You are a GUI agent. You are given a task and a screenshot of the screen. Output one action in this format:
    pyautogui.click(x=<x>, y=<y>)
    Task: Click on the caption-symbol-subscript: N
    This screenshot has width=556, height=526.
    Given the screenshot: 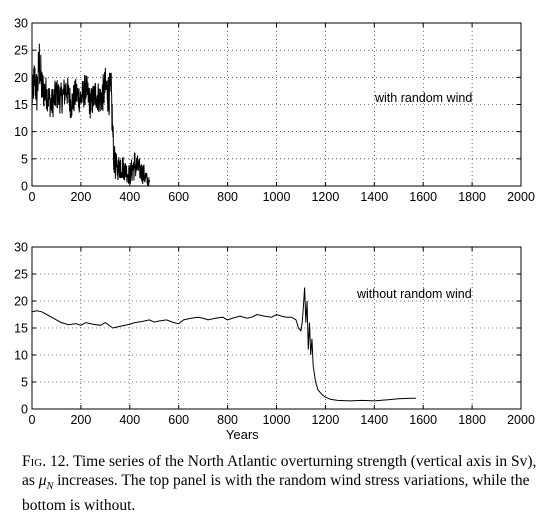 What is the action you would take?
    pyautogui.click(x=50, y=487)
    